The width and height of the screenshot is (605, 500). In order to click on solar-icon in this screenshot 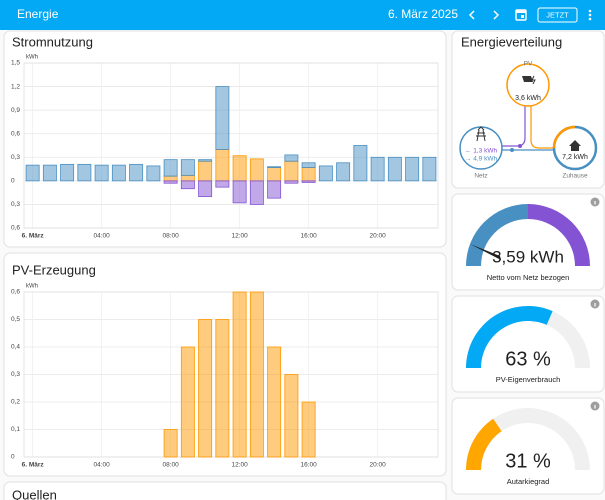, I will do `click(527, 79)`.